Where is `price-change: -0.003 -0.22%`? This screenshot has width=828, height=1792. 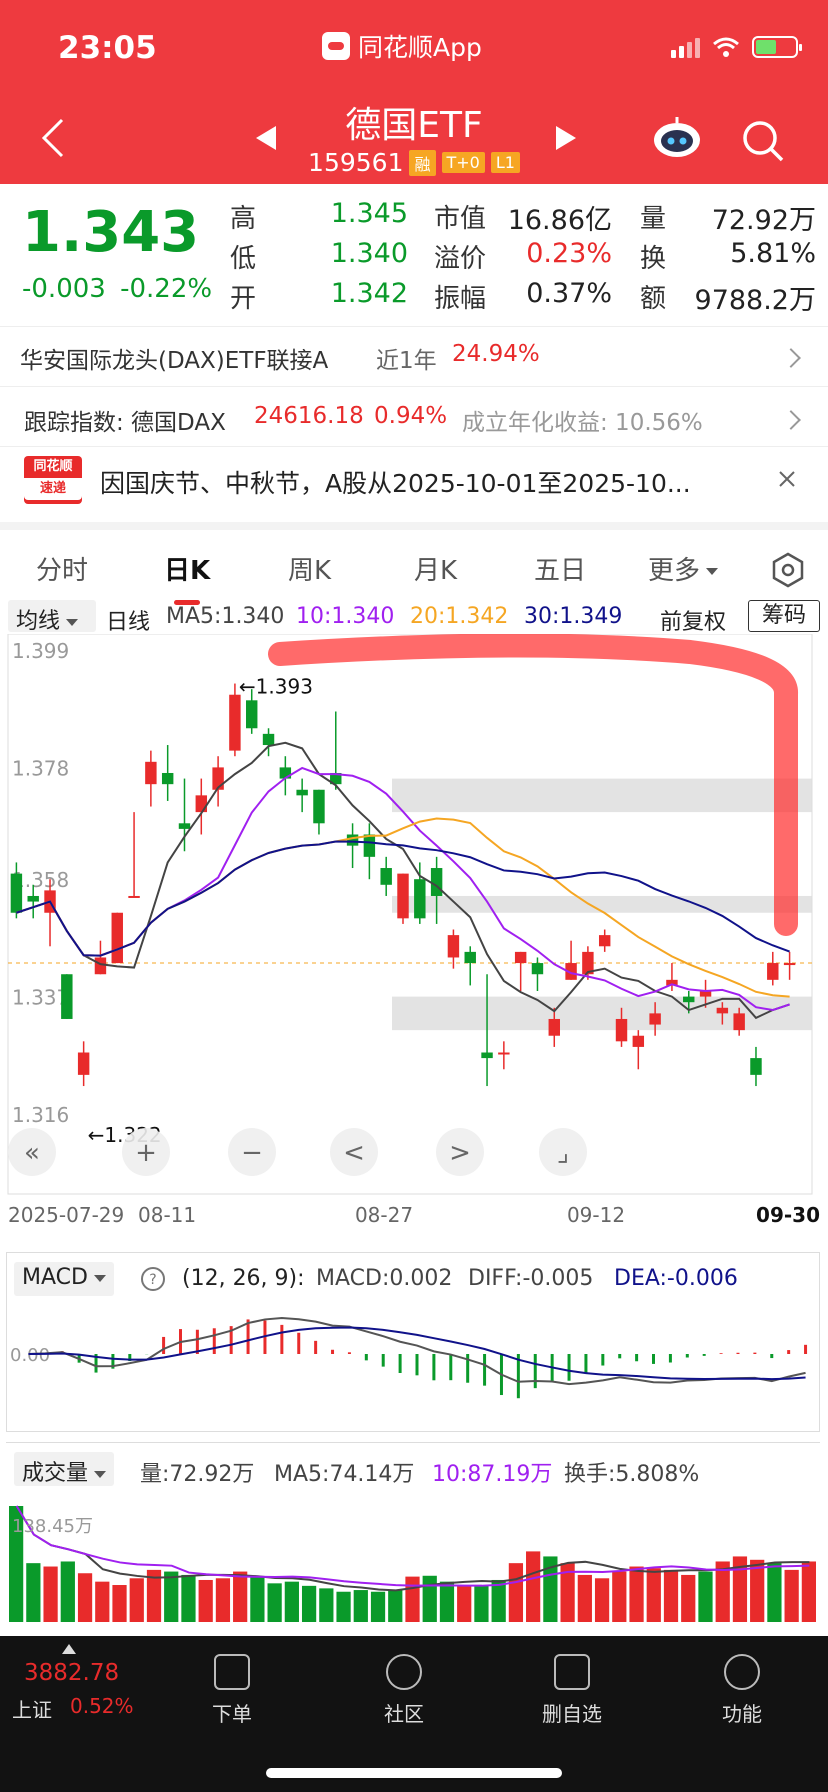
price-change: -0.003 -0.22% is located at coordinates (117, 289).